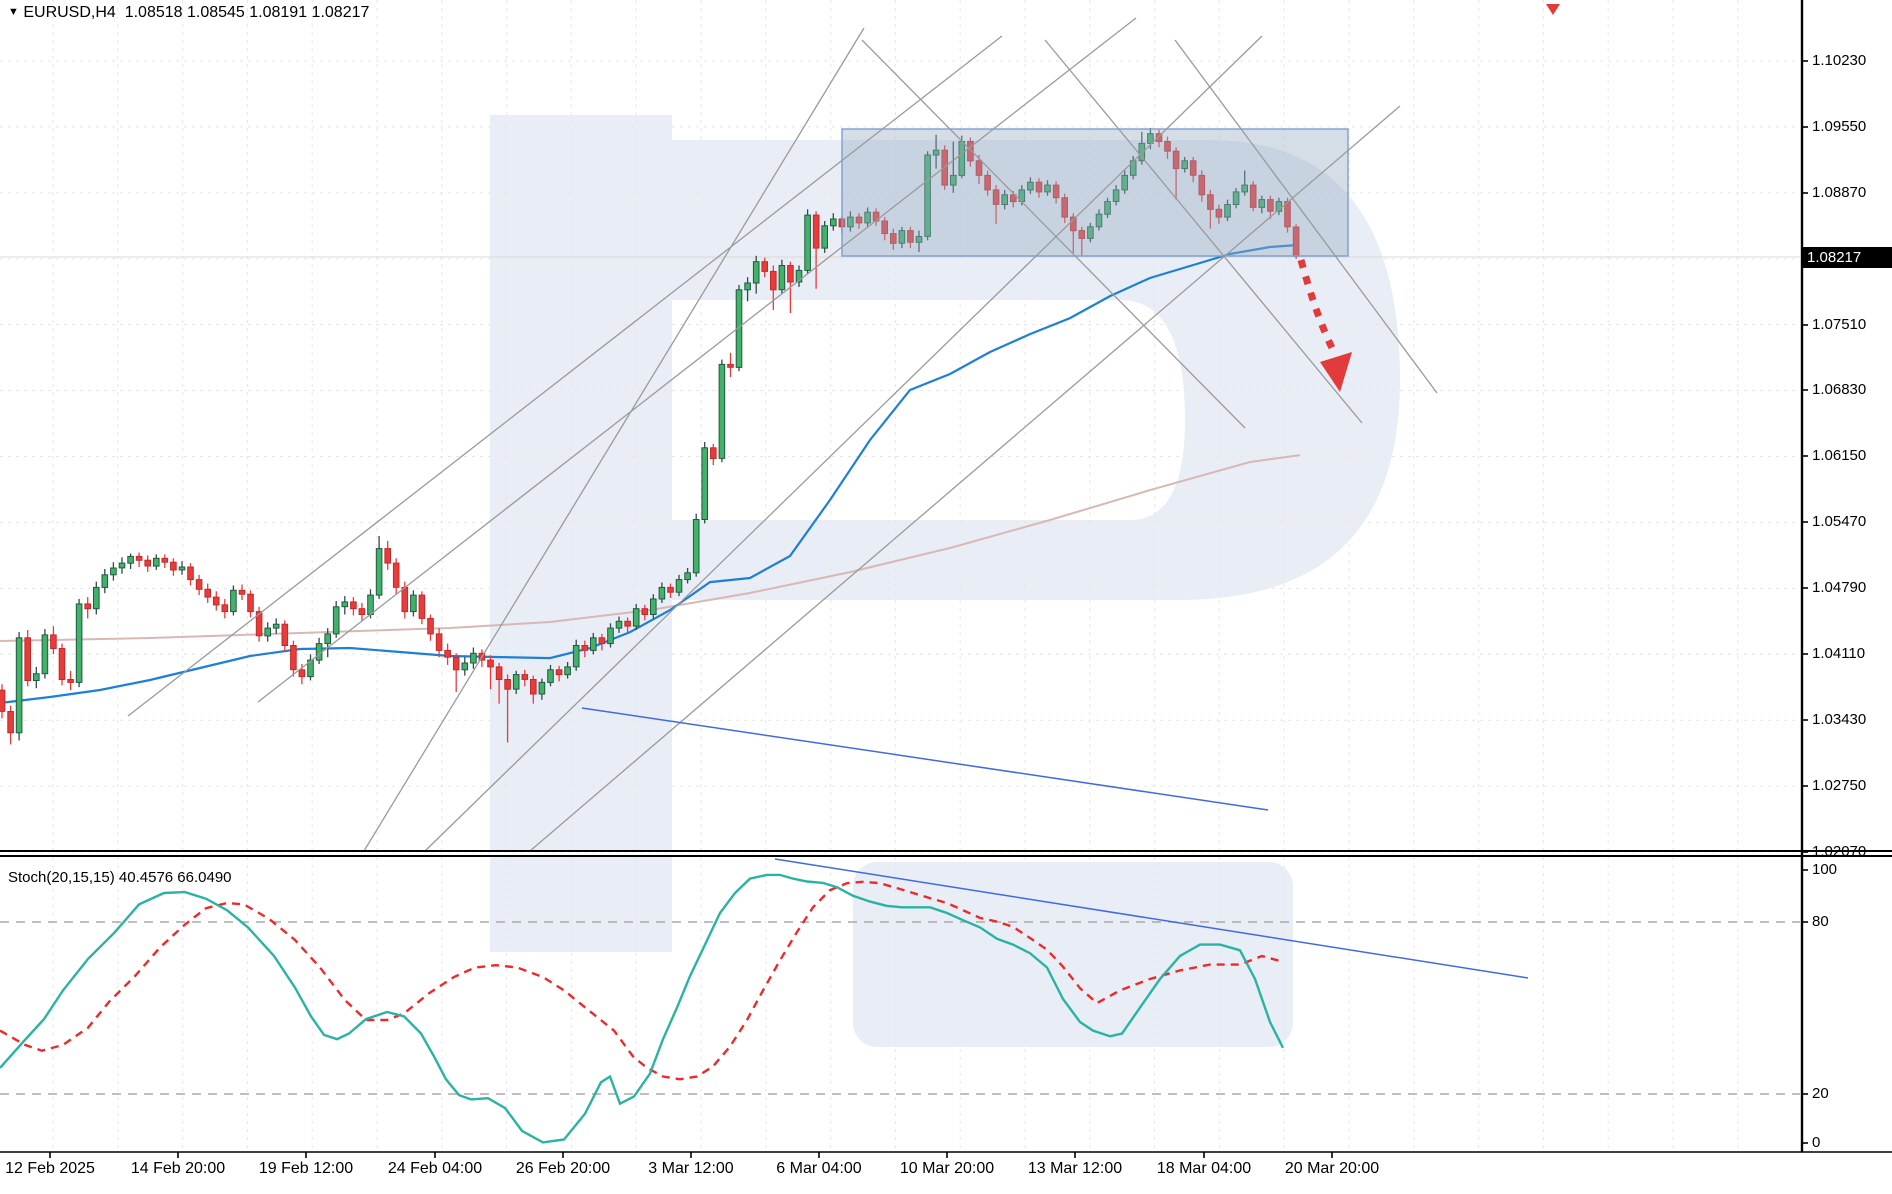 The image size is (1892, 1194). What do you see at coordinates (1839, 653) in the screenshot?
I see `price-label: 1.04110` at bounding box center [1839, 653].